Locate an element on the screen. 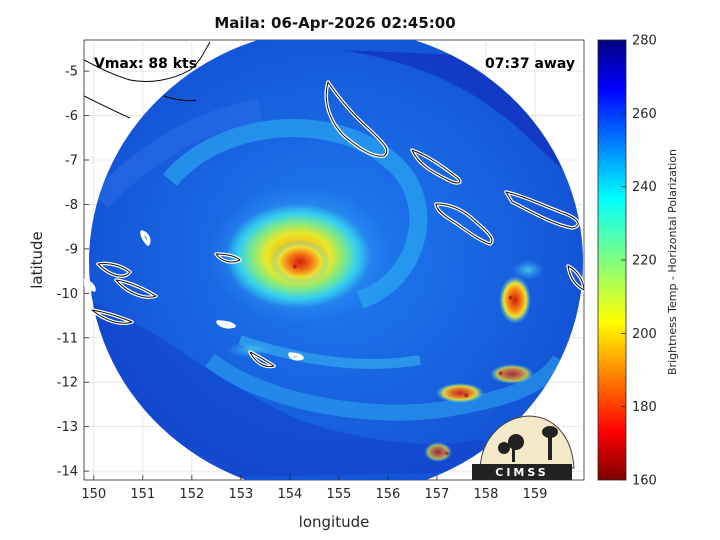 The image size is (720, 540). y-tick-label: -7 is located at coordinates (71, 161).